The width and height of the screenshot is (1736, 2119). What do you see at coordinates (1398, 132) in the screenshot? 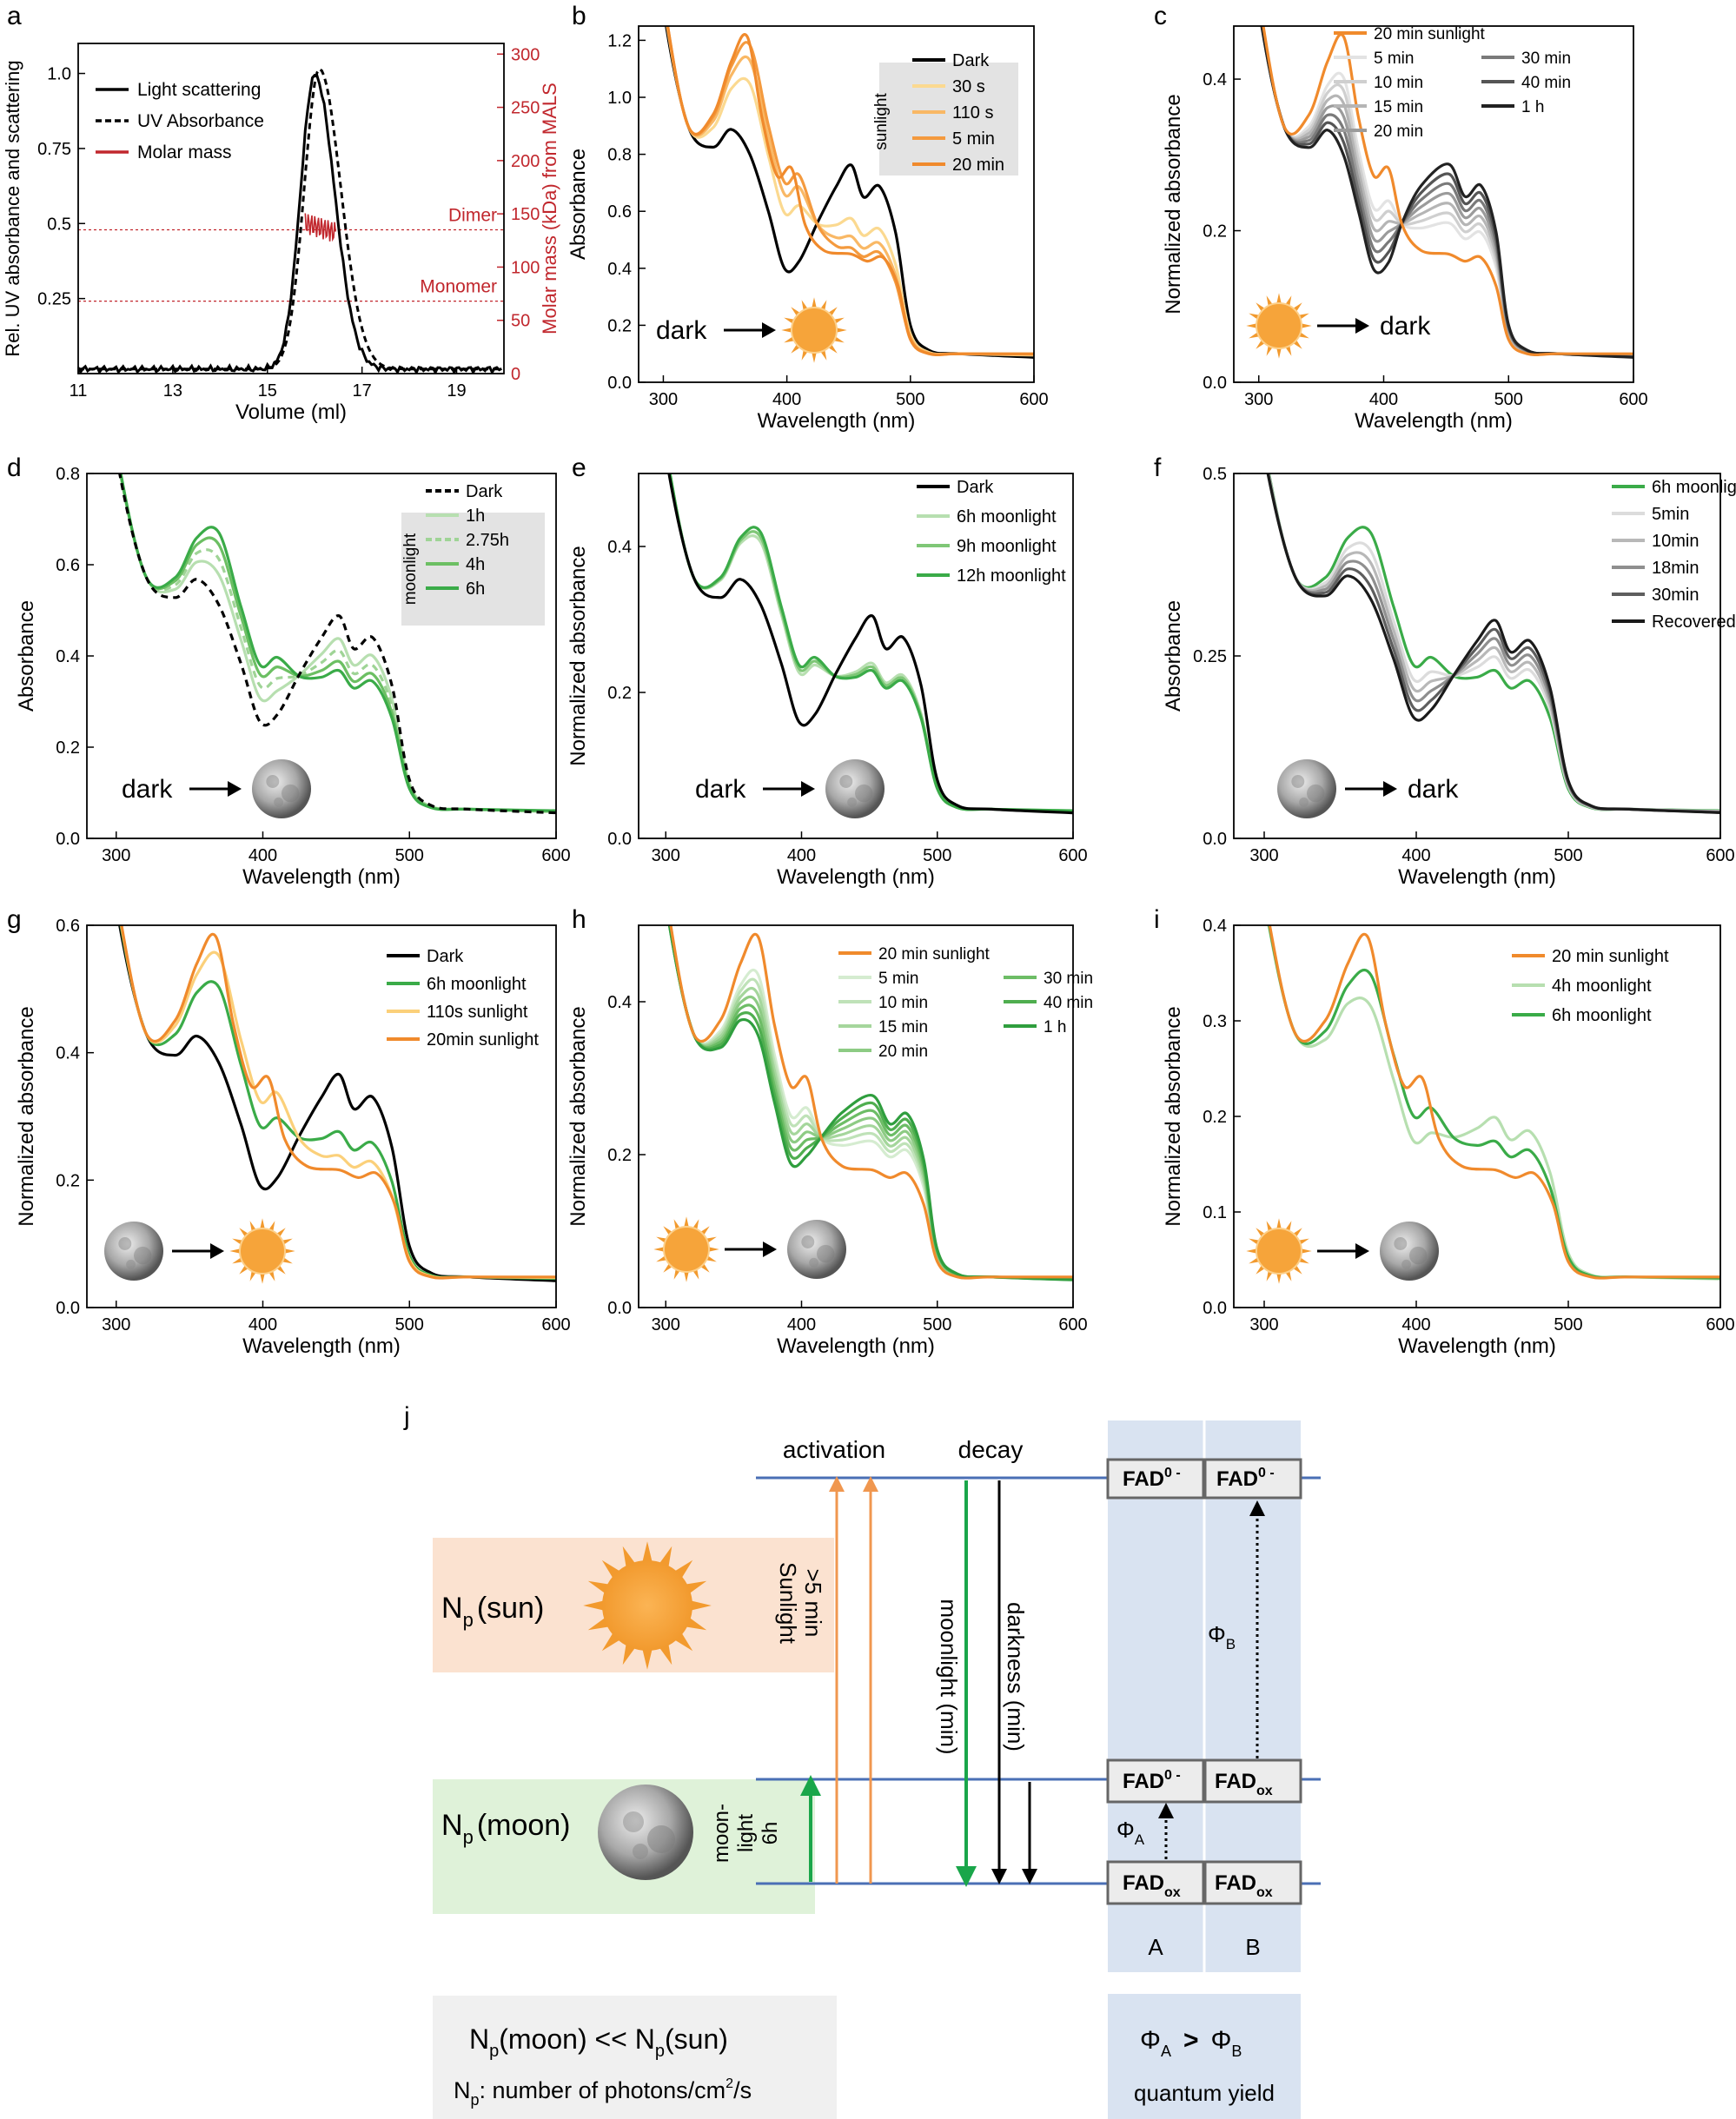
I see `panel-c-legend-label: 20 min` at bounding box center [1398, 132].